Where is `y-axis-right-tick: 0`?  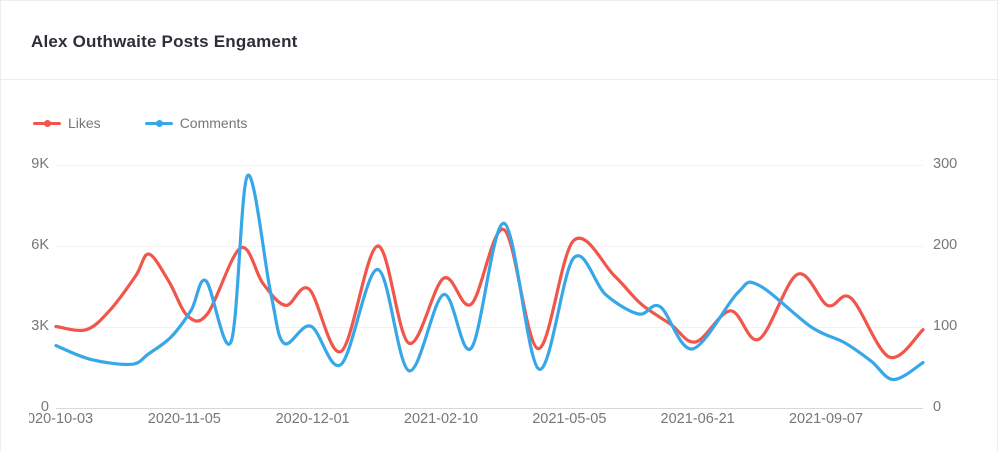
y-axis-right-tick: 0 is located at coordinates (937, 407).